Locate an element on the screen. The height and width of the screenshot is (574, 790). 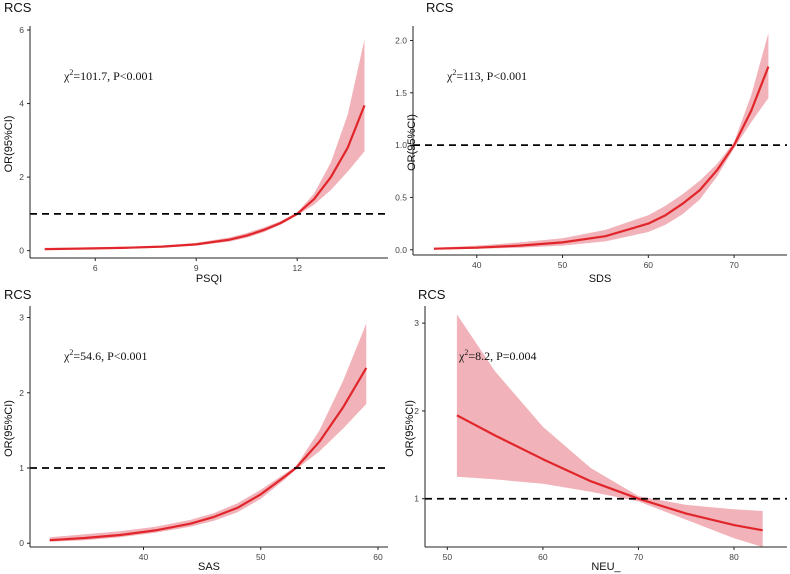
chi-statistic: =113, P<0.001 is located at coordinates (491, 76).